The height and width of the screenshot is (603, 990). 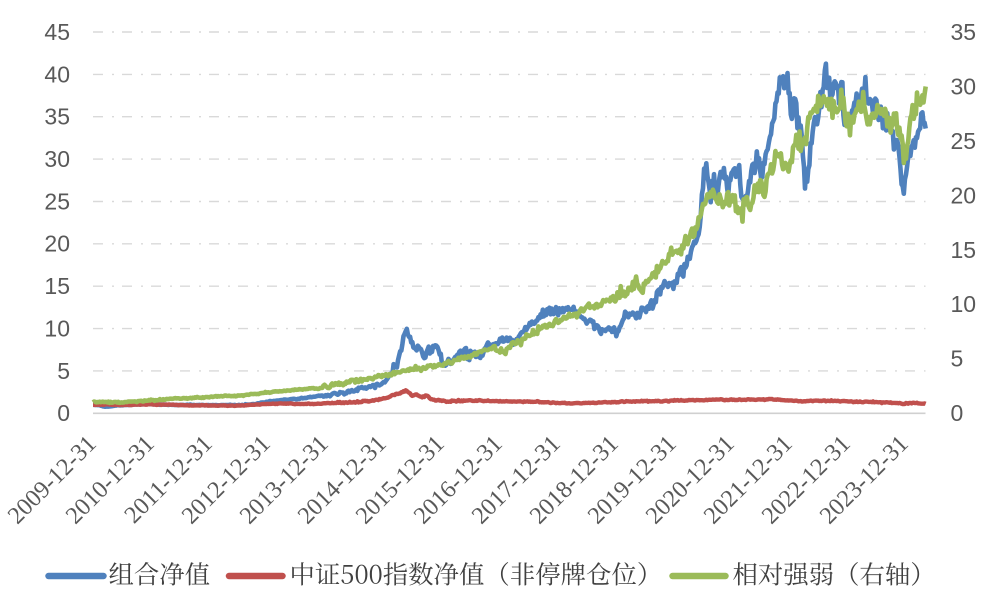 I want to click on svg-text: 45, so click(x=57, y=32).